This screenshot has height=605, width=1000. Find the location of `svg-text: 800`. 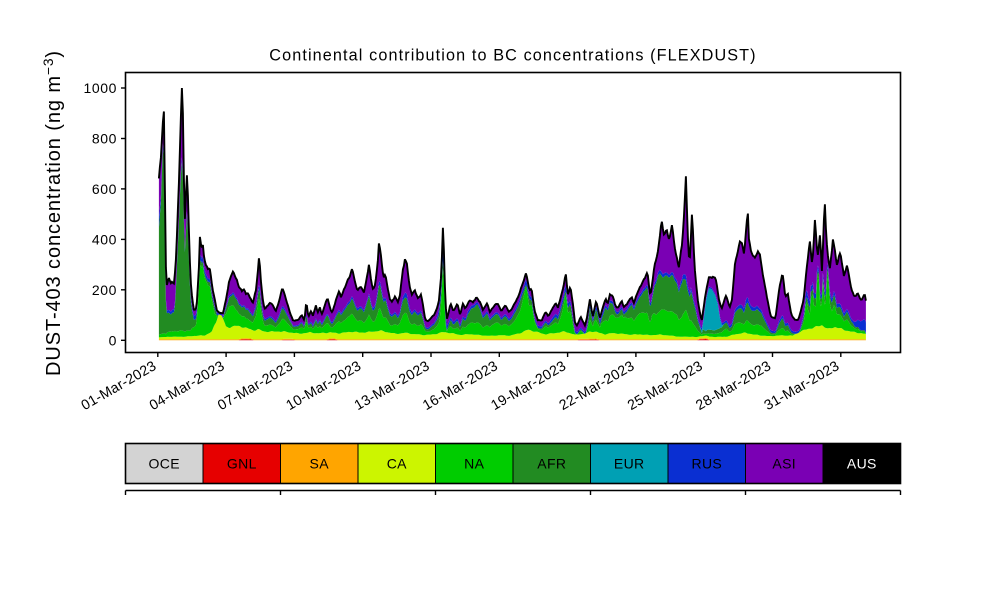

svg-text: 800 is located at coordinates (104, 139).